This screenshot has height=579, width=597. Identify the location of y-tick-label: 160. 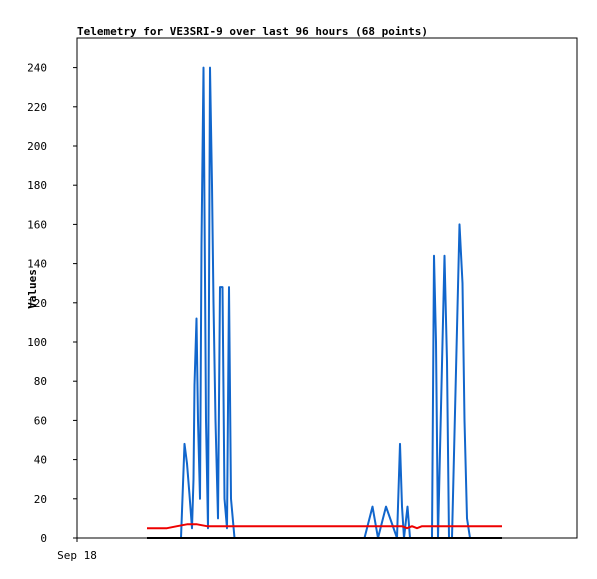
(37, 224).